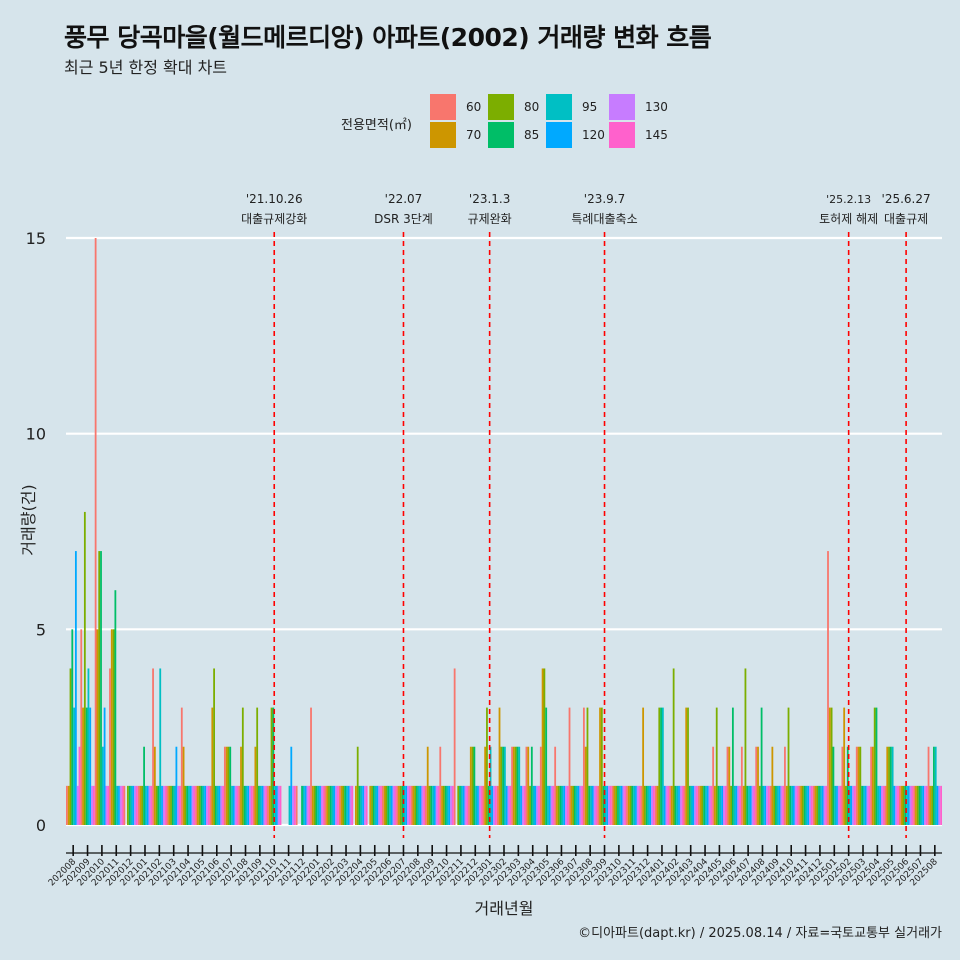 The image size is (960, 960). What do you see at coordinates (656, 135) in the screenshot?
I see `legend-label: 145` at bounding box center [656, 135].